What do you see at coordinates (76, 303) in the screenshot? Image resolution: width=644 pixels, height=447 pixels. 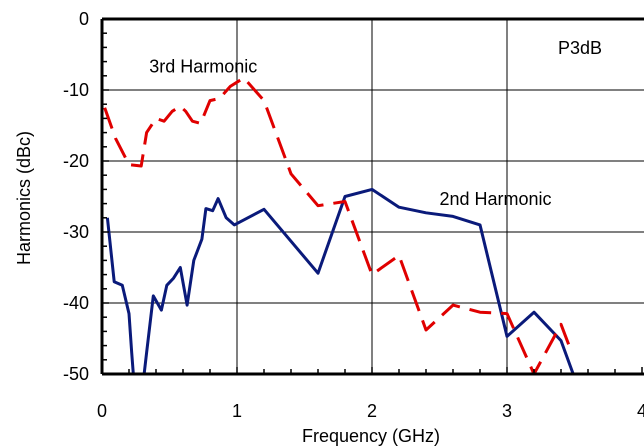 I see `y-tick-label: -40` at bounding box center [76, 303].